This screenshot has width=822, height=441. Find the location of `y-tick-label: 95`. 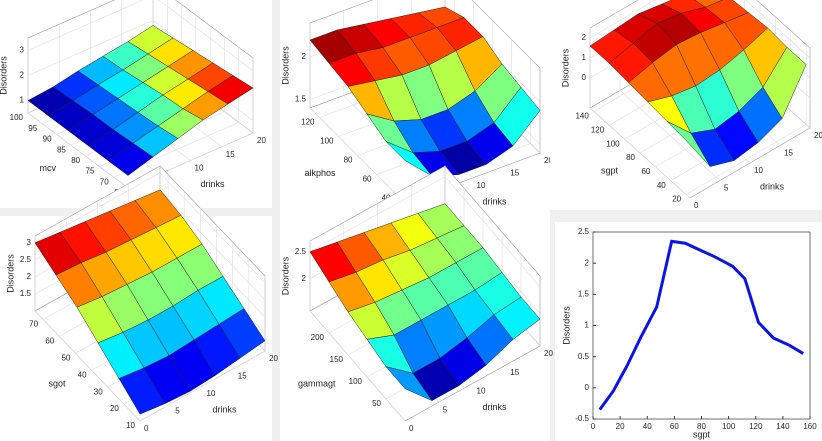

y-tick-label: 95 is located at coordinates (32, 128).